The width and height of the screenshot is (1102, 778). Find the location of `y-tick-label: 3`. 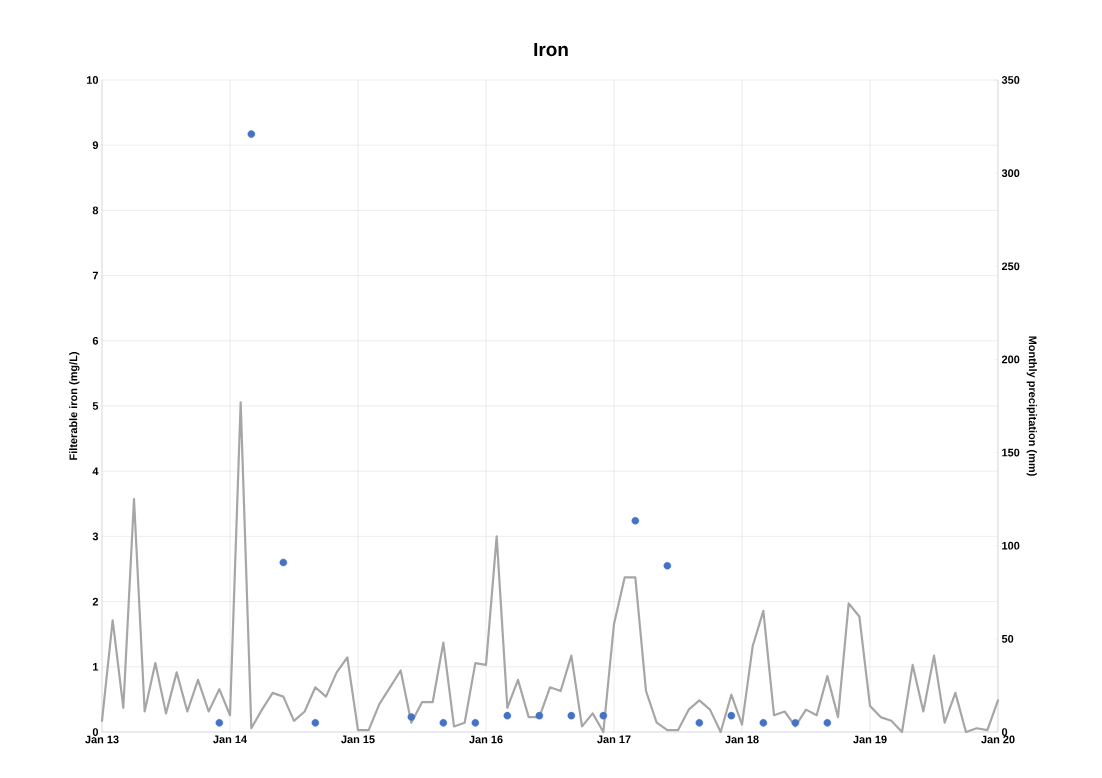

y-tick-label: 3 is located at coordinates (95, 536).